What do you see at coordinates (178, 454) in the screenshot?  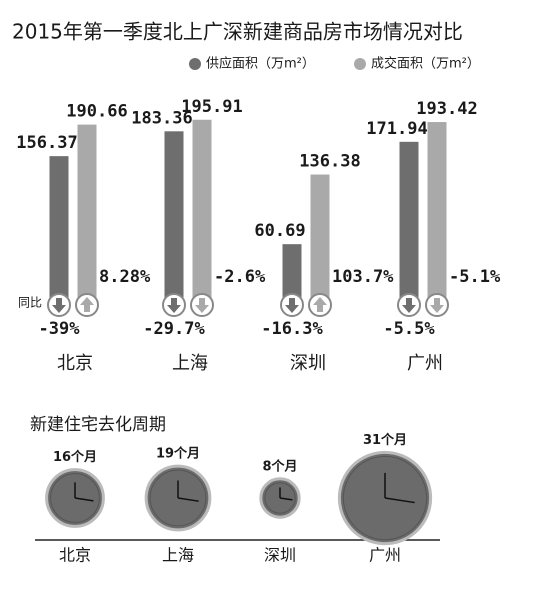 I see `value-label: 19个月` at bounding box center [178, 454].